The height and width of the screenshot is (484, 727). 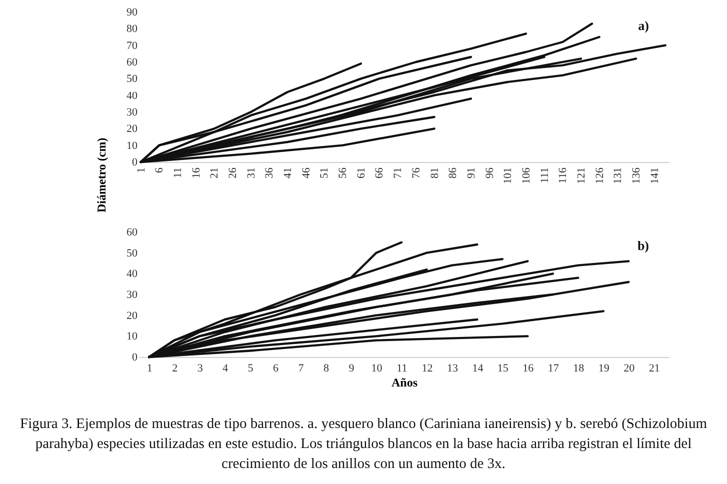 I want to click on x-tick-label: 5, so click(x=251, y=368).